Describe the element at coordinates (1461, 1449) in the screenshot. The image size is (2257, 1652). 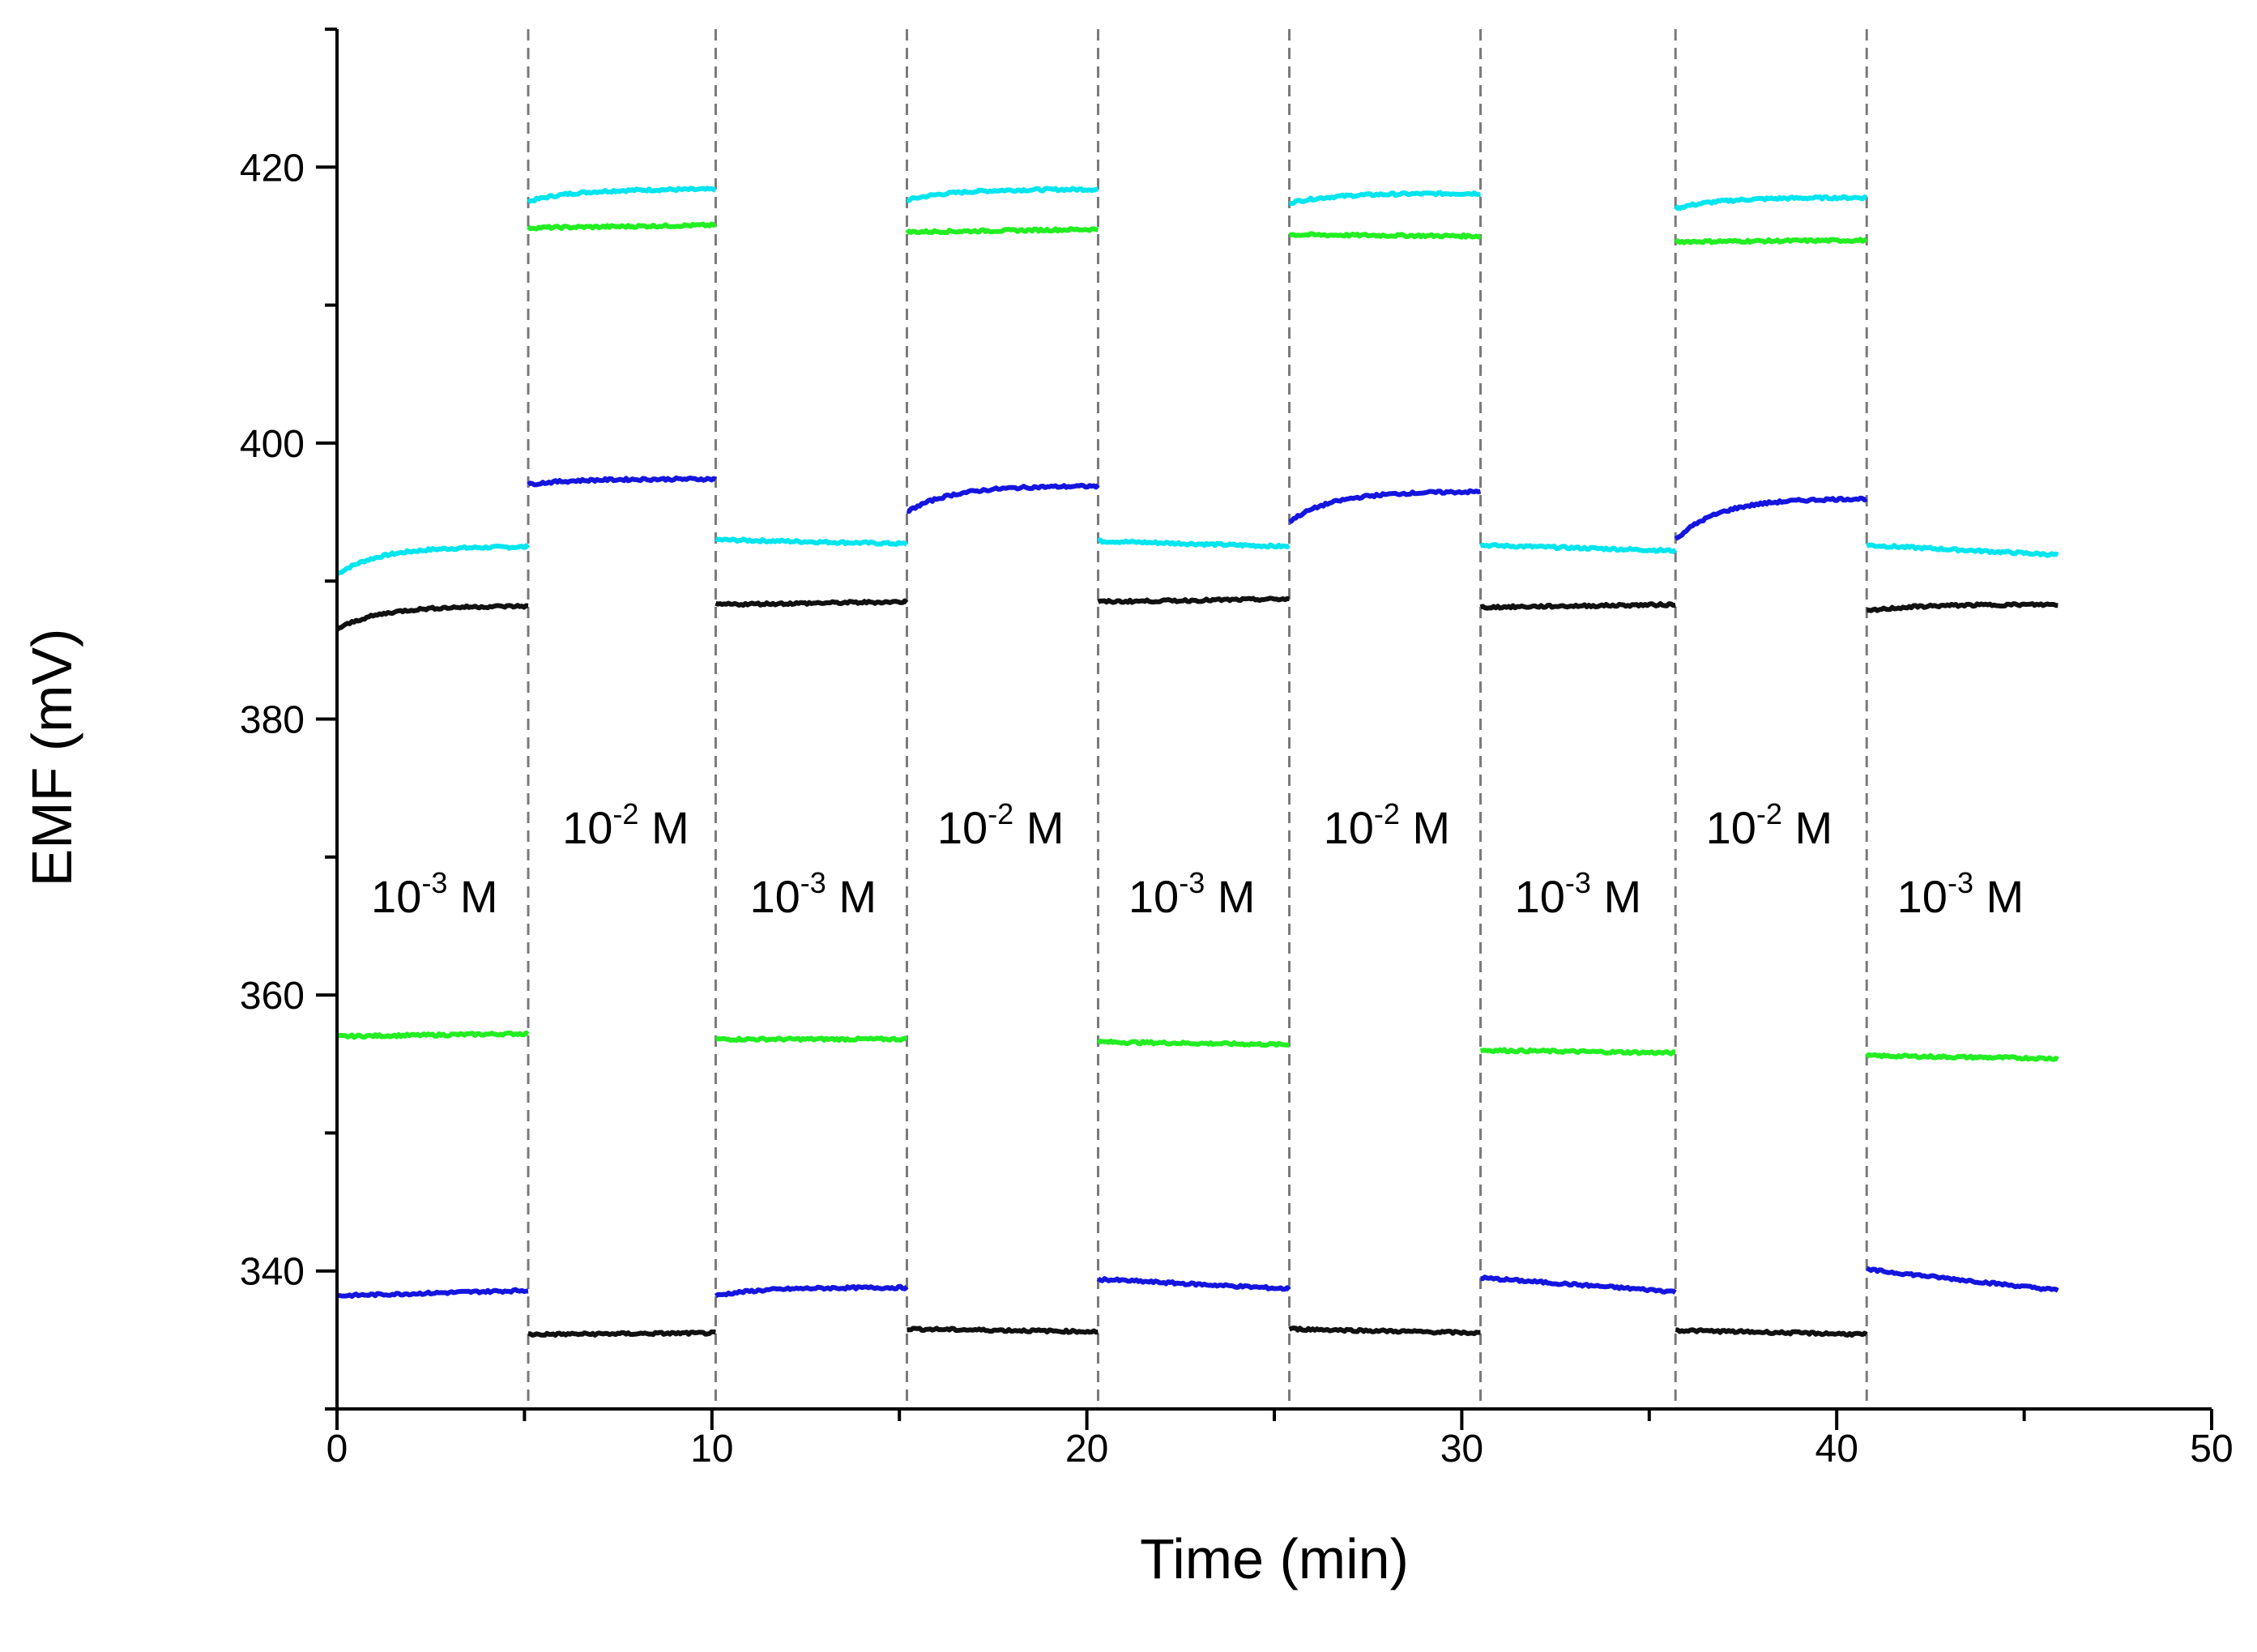
I see `x-tick-label: 30` at that location.